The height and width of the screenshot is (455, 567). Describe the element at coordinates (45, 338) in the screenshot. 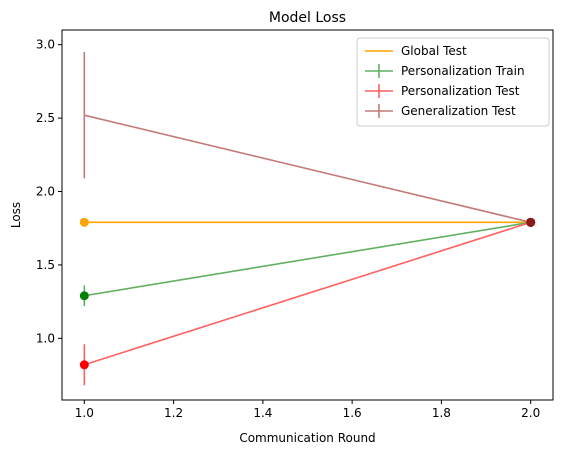

I see `y-tick-label-0: 1.0` at that location.